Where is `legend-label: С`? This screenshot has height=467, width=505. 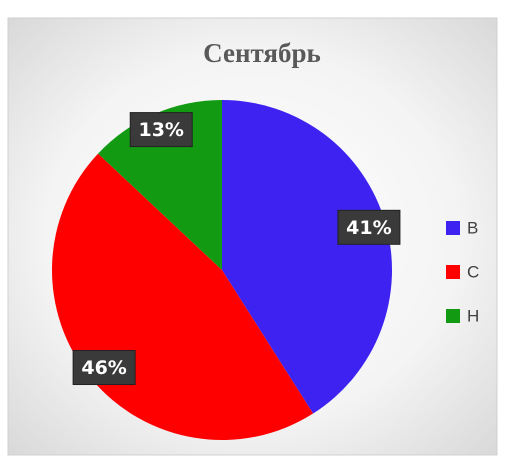 legend-label: С is located at coordinates (473, 271).